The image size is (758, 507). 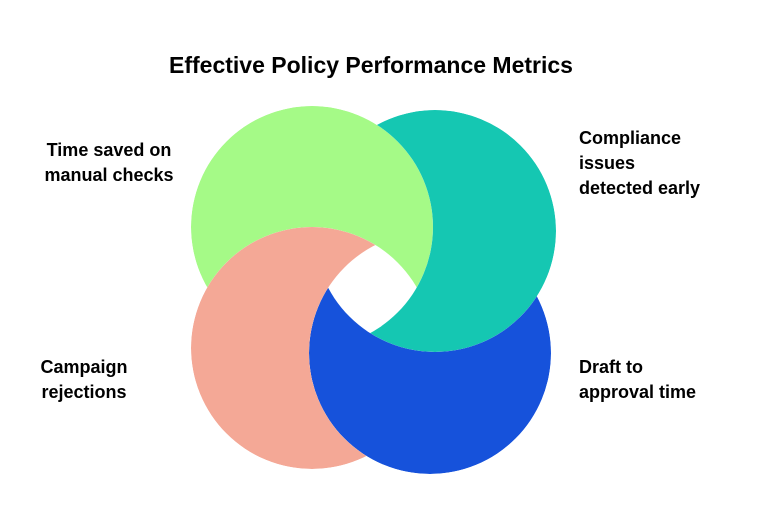 What do you see at coordinates (109, 162) in the screenshot?
I see `label-time-saved-on-manual-checks: Time saved on manual checks` at bounding box center [109, 162].